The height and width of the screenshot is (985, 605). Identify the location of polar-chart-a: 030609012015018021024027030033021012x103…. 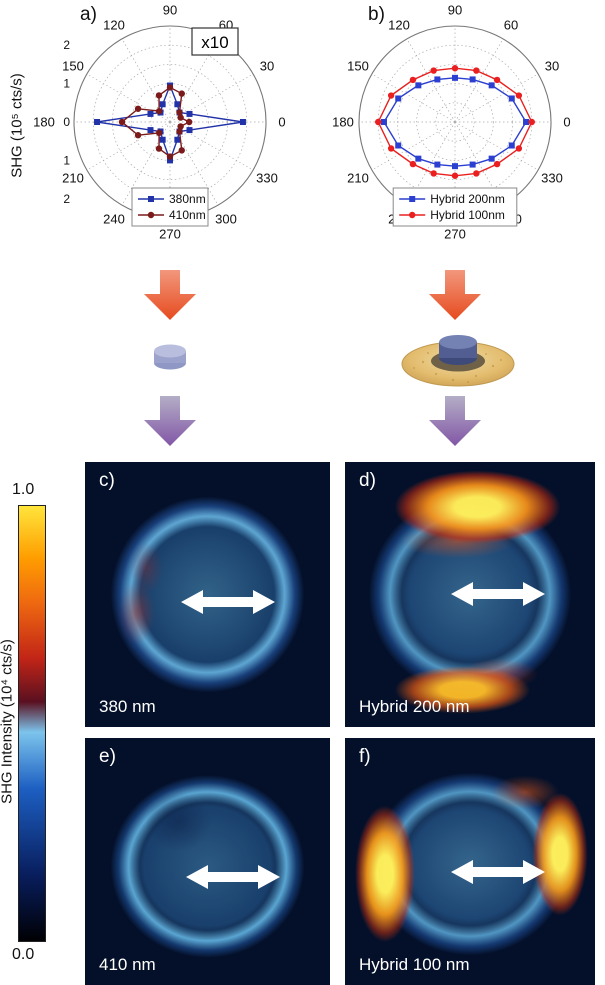
(159, 122).